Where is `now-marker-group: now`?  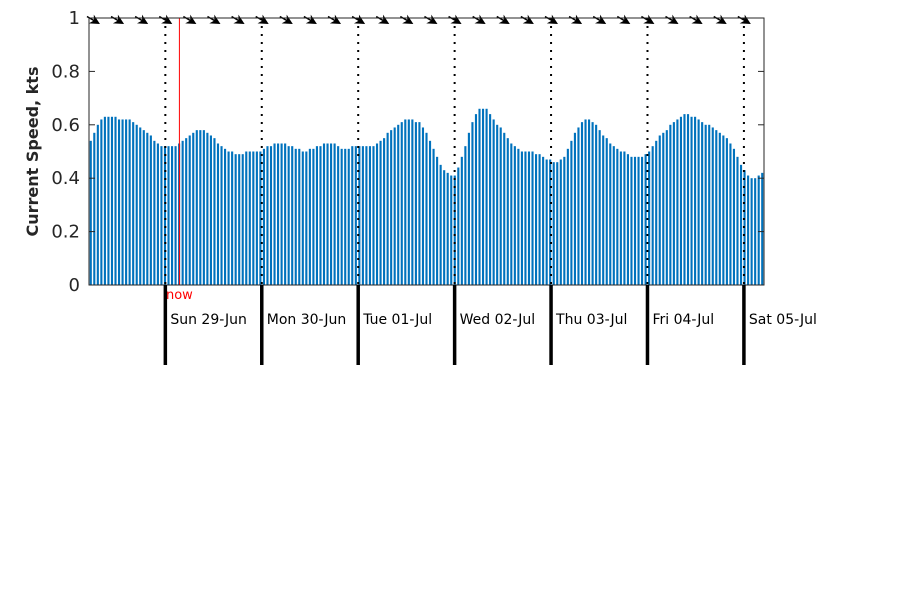
now-marker-group: now is located at coordinates (179, 160).